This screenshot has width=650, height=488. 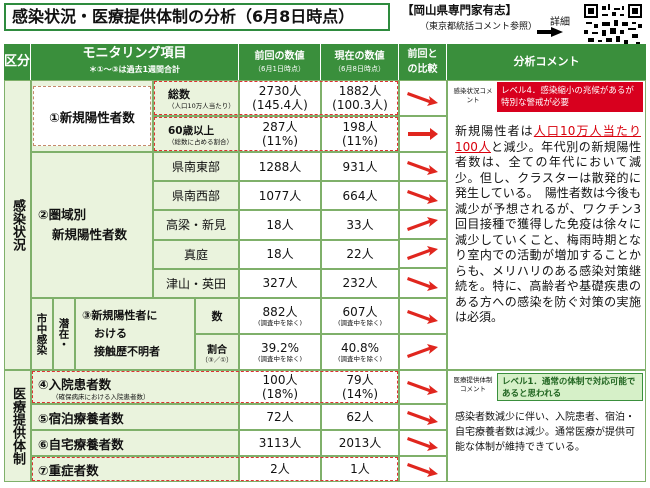 What do you see at coordinates (360, 417) in the screenshot?
I see `hotel-curr: 62人` at bounding box center [360, 417].